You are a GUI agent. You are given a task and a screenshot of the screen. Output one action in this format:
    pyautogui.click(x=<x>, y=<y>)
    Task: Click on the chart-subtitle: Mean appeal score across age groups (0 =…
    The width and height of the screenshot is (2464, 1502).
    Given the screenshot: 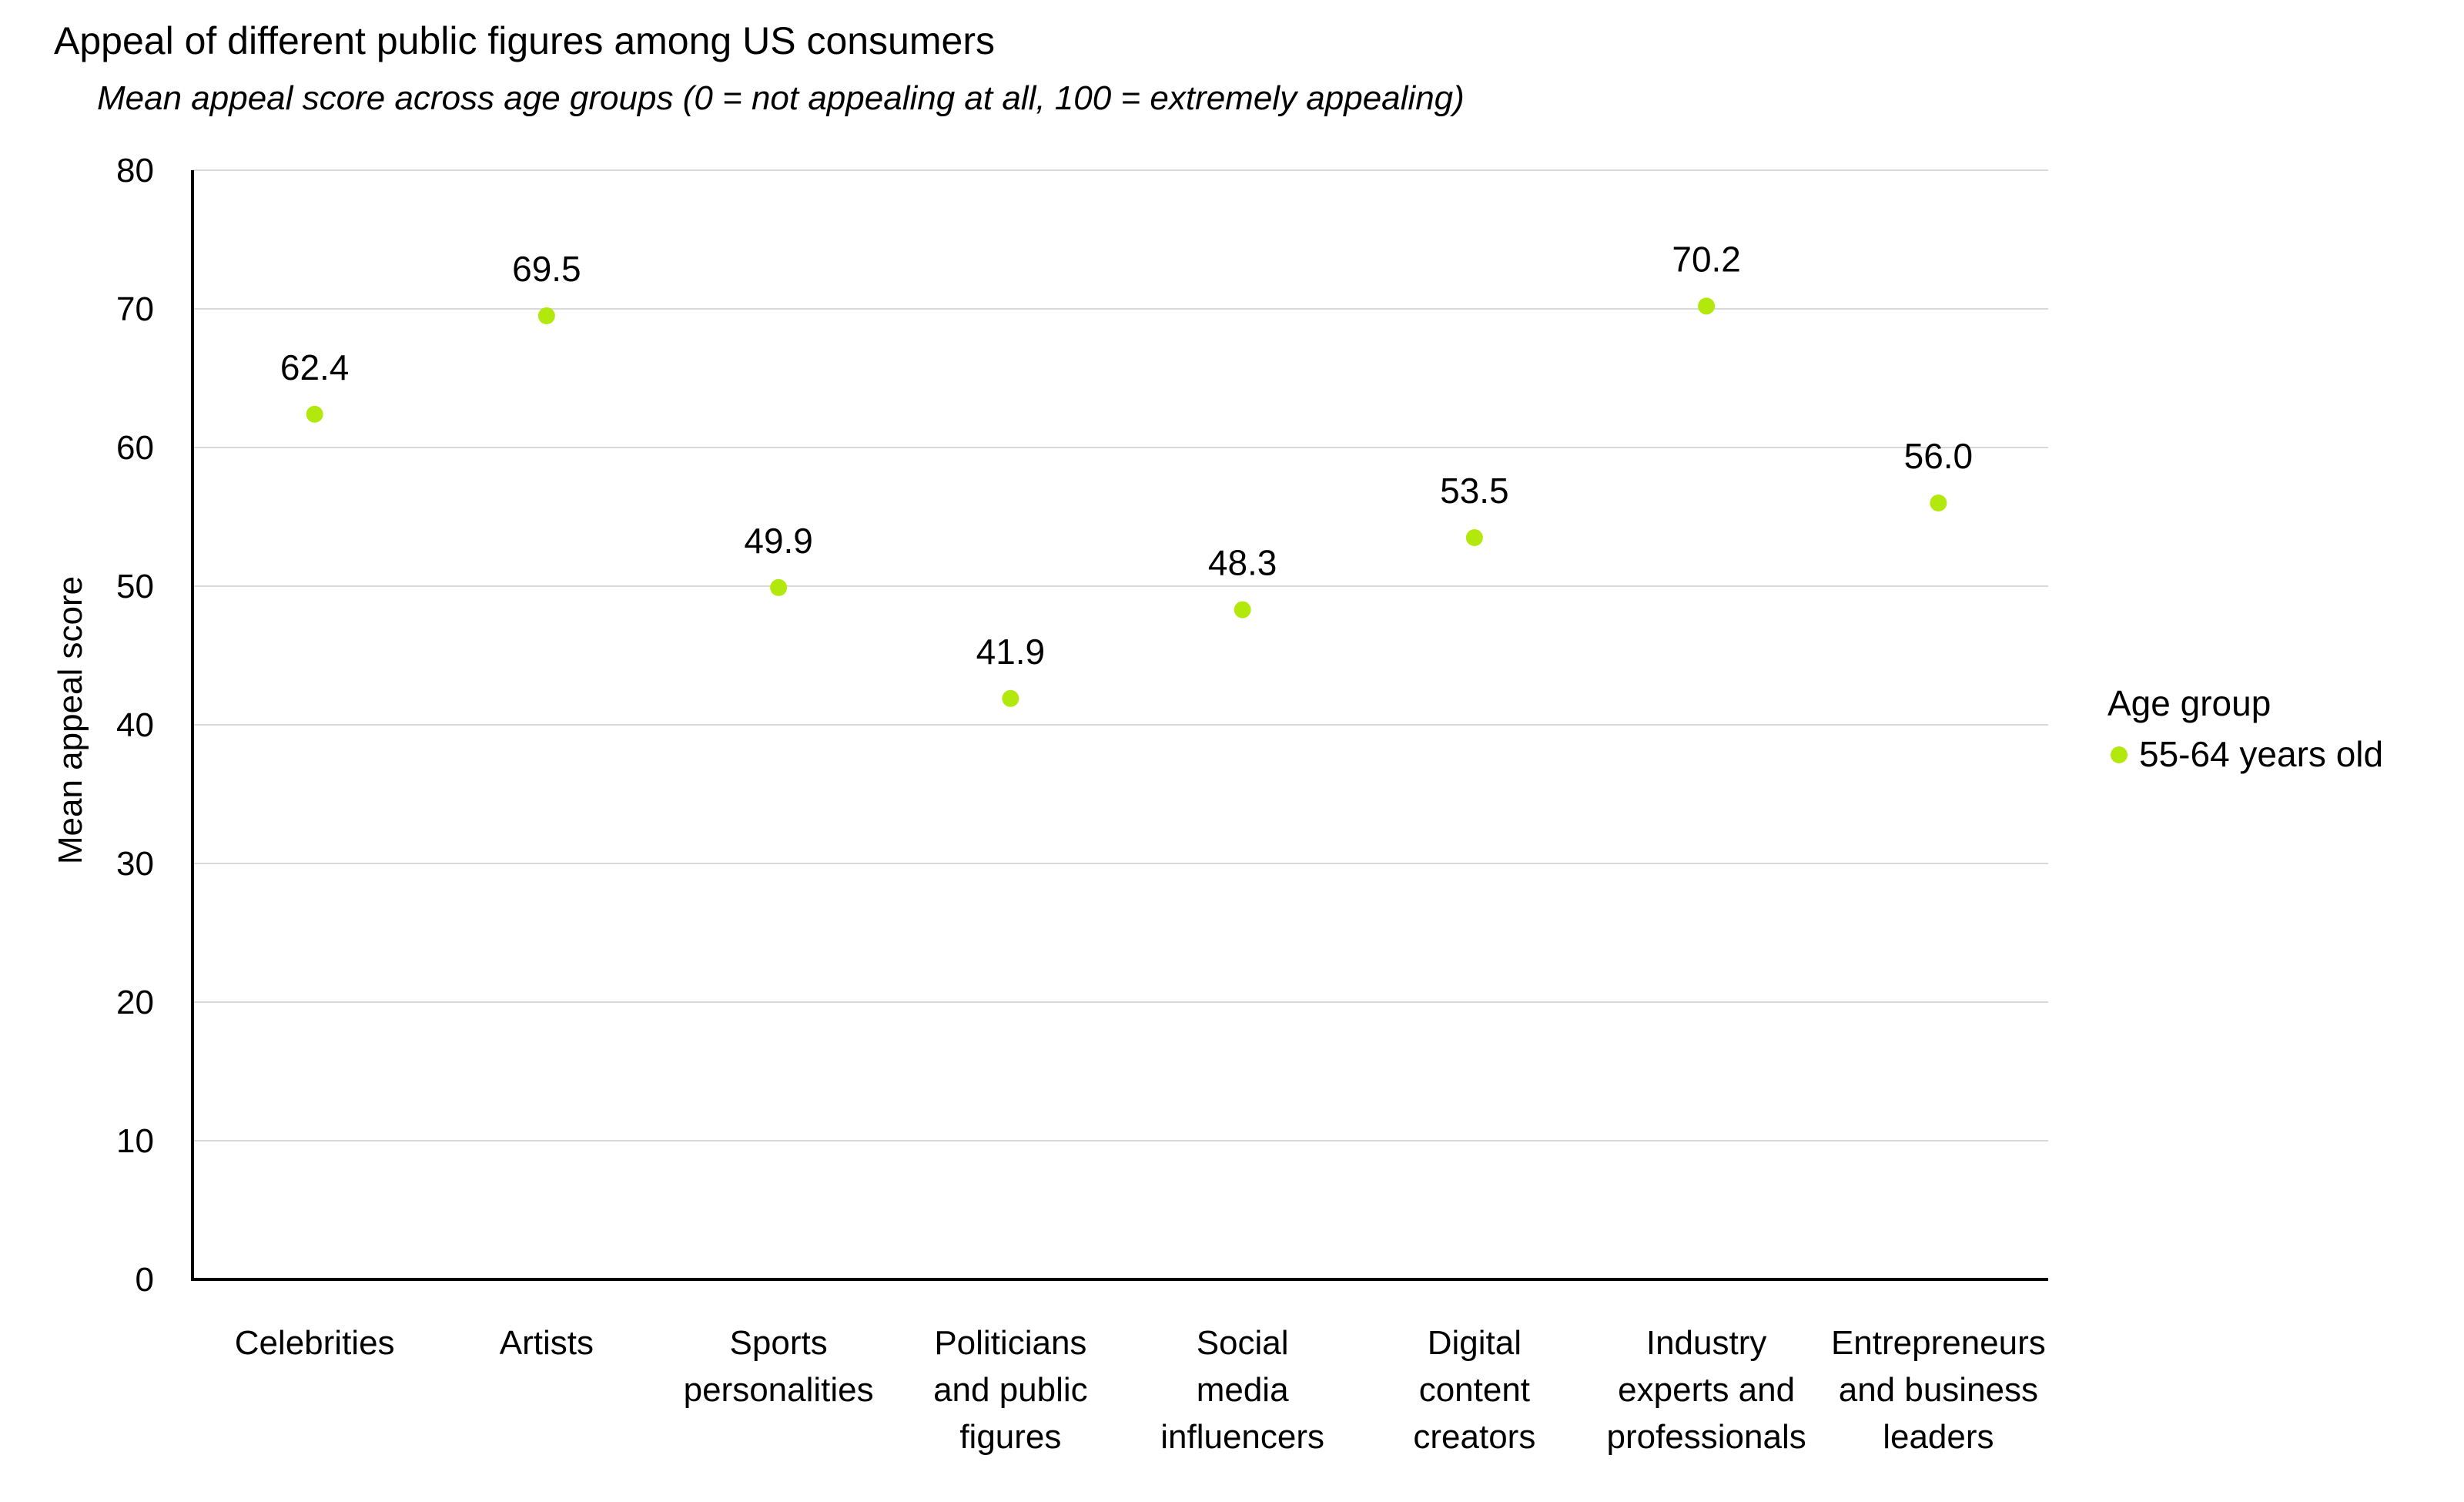 What is the action you would take?
    pyautogui.click(x=781, y=98)
    